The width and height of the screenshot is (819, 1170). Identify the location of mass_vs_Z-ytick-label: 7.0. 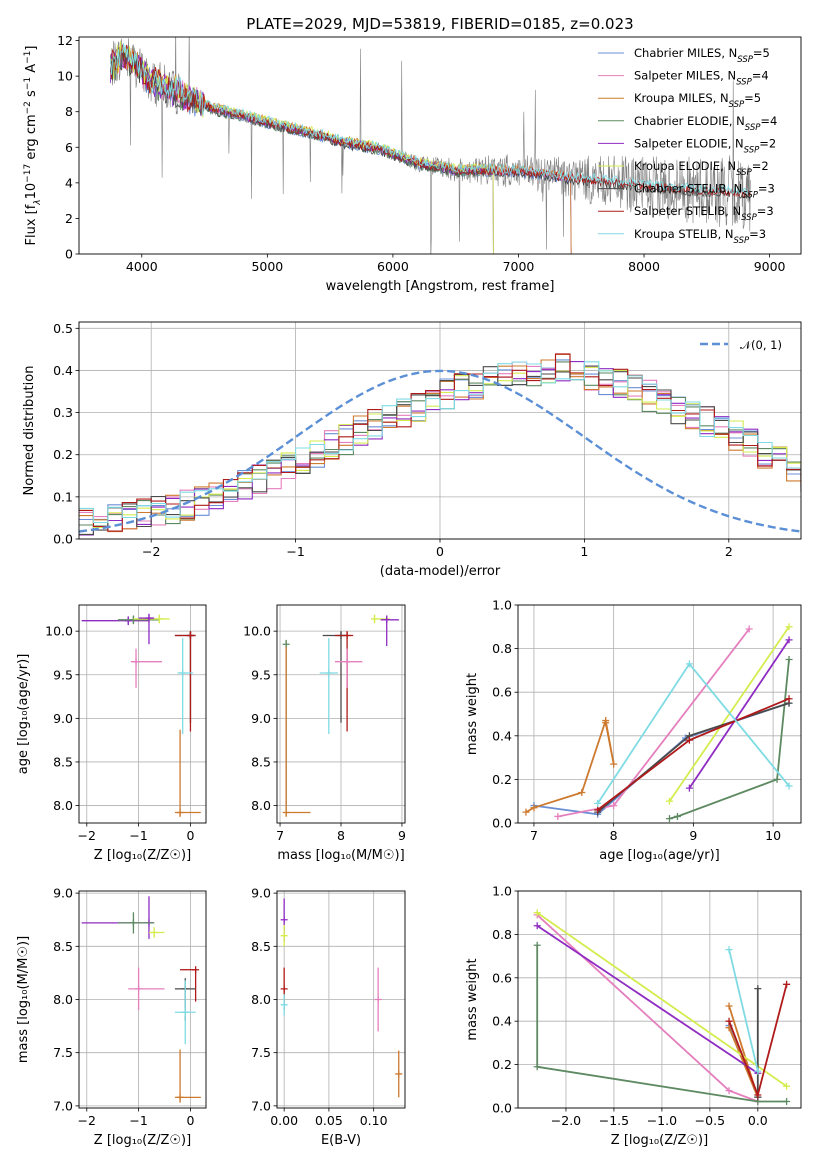
(63, 1105).